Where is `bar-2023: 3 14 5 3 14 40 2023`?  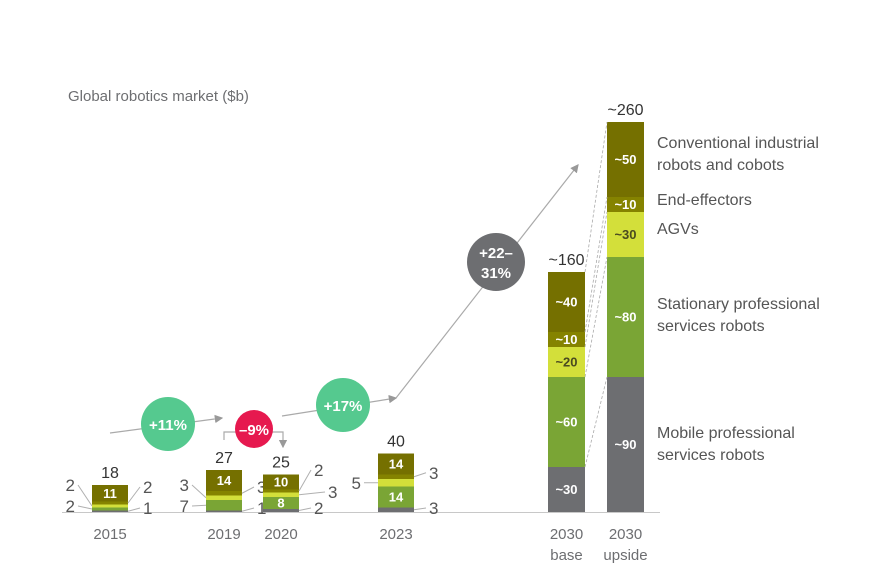 bar-2023: 3 14 5 3 14 40 2023 is located at coordinates (395, 489).